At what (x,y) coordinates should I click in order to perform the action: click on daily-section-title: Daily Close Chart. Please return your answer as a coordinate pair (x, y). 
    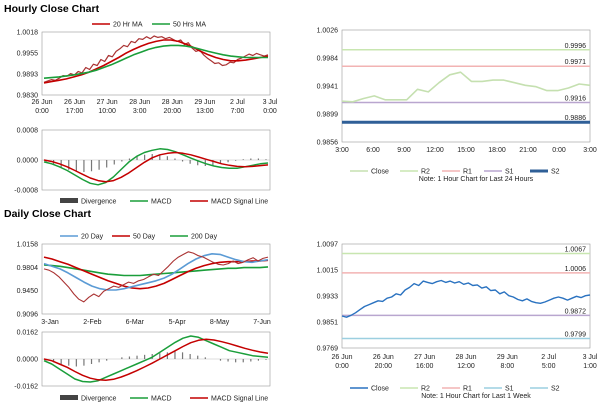
    Looking at the image, I should click on (47, 214).